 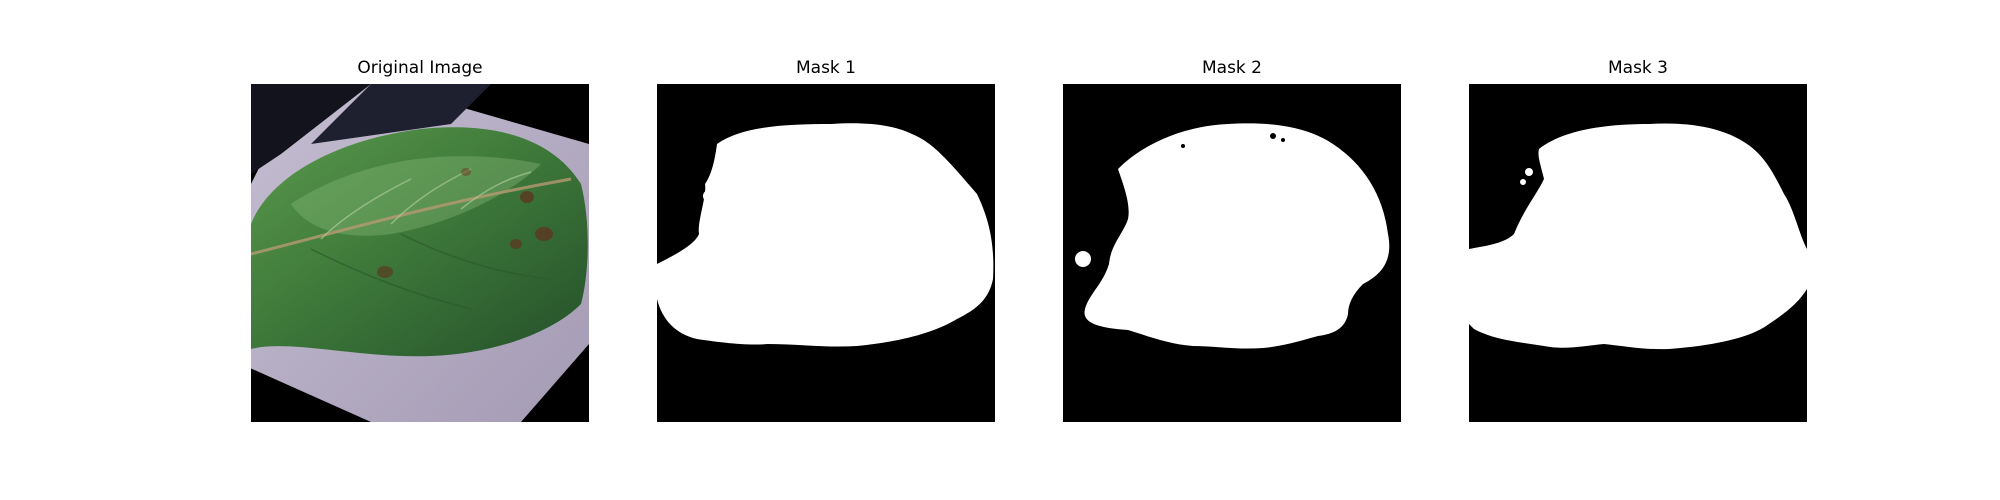 What do you see at coordinates (420, 253) in the screenshot?
I see `original-leaf-image` at bounding box center [420, 253].